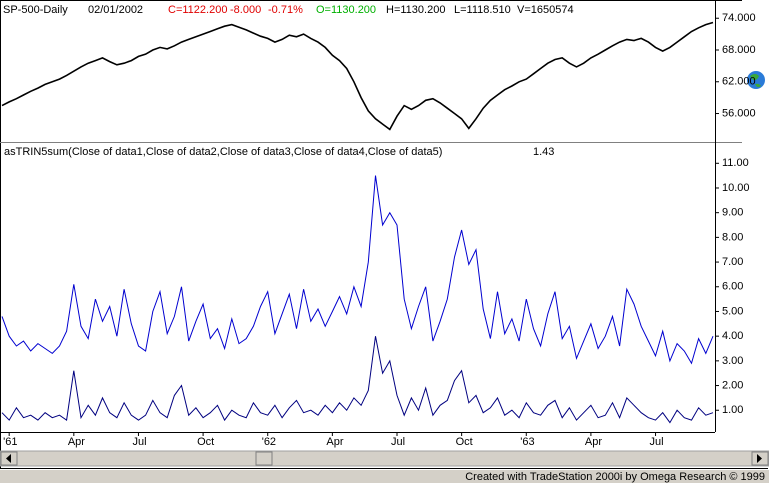  What do you see at coordinates (269, 442) in the screenshot?
I see `x-tick-label: '62` at bounding box center [269, 442].